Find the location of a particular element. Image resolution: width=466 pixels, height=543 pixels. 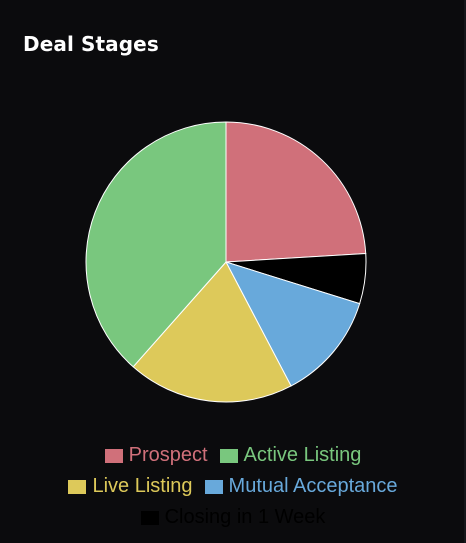

legend-item-closing-in-1-week: Closing in 1 Week is located at coordinates (233, 517).